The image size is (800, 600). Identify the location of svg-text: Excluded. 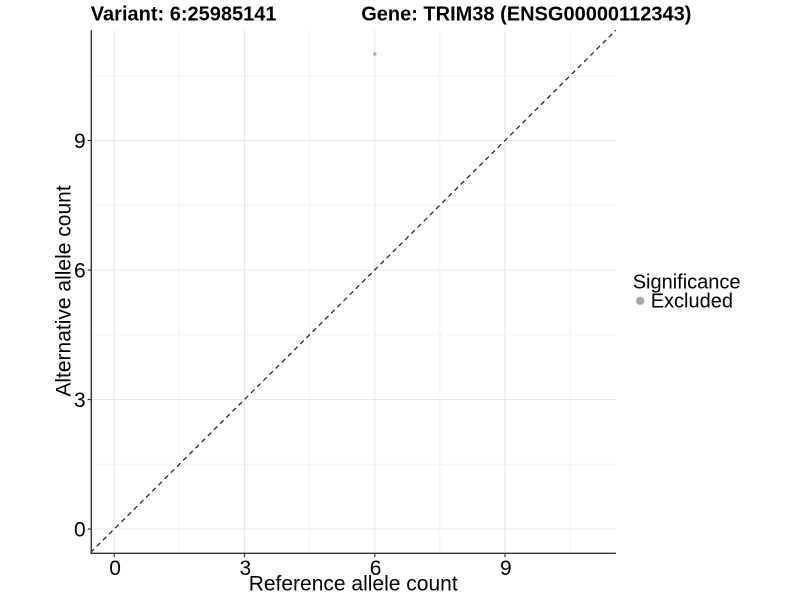
(692, 302).